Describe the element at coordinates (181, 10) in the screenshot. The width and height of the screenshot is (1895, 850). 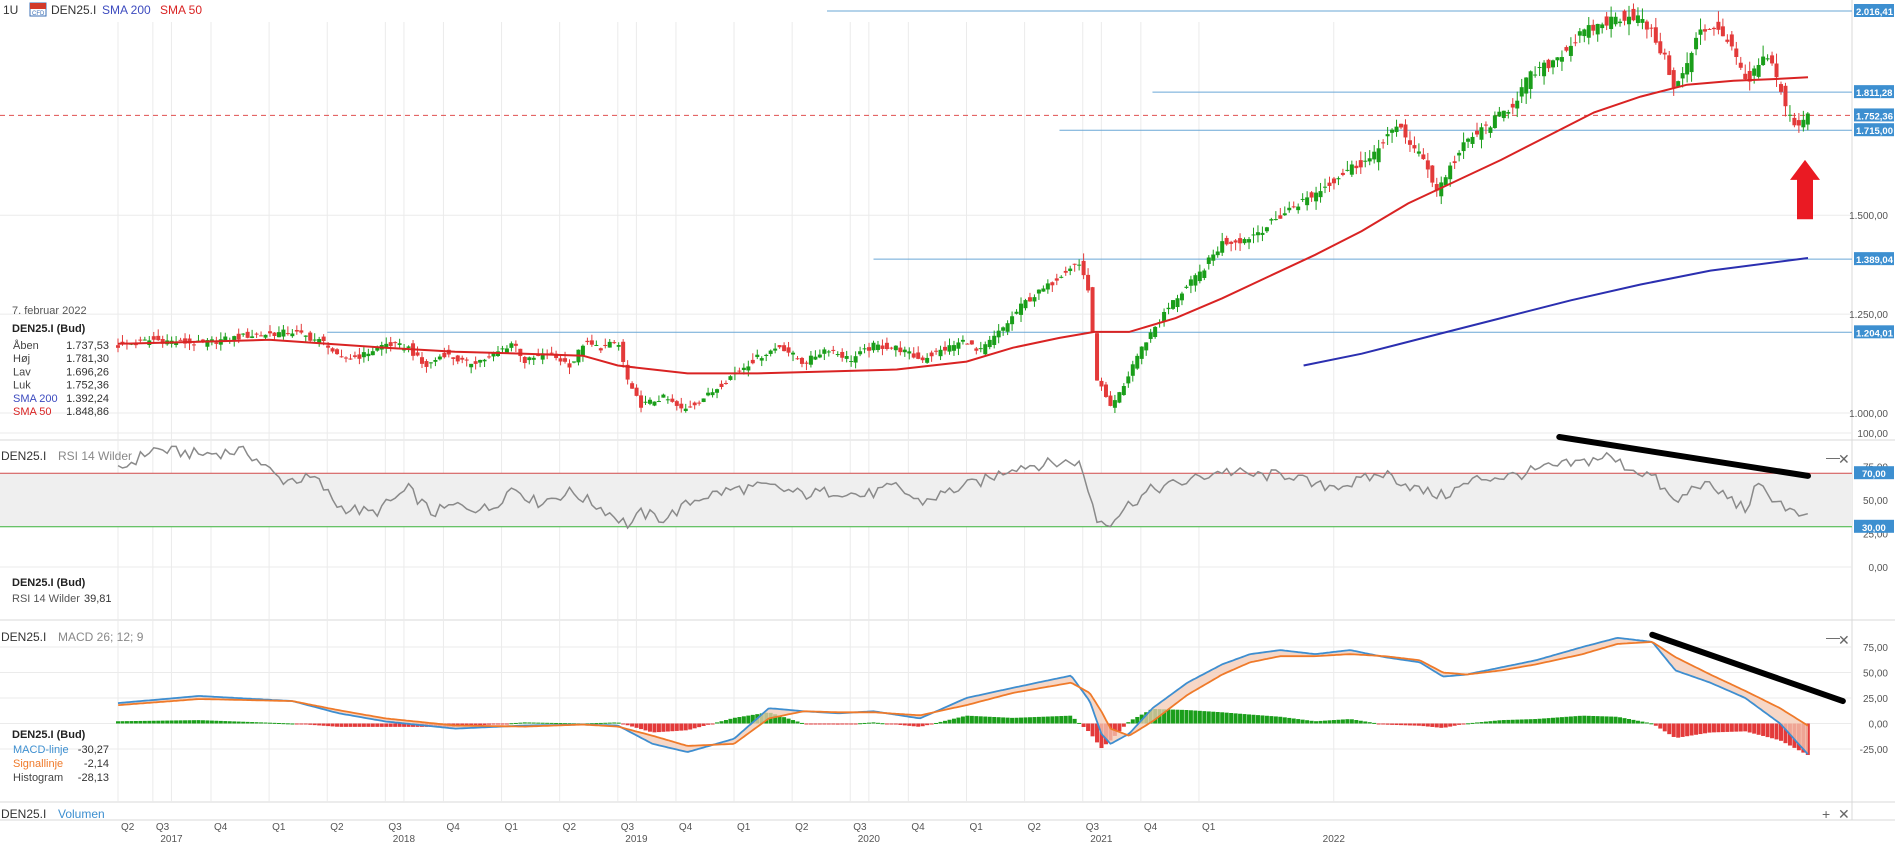
I see `sma50-legend: SMA 50` at that location.